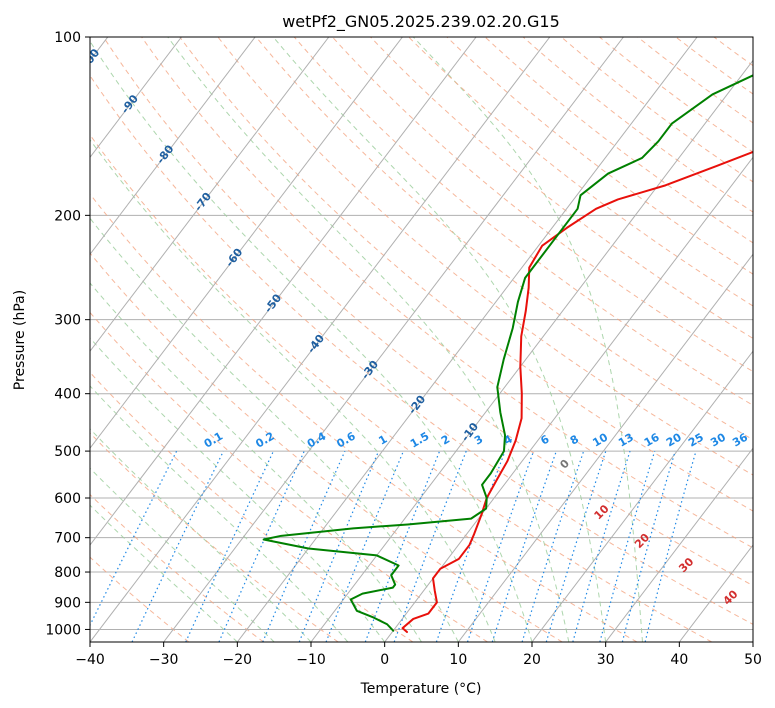  What do you see at coordinates (164, 660) in the screenshot?
I see `x-tick-label: −30` at bounding box center [164, 660].